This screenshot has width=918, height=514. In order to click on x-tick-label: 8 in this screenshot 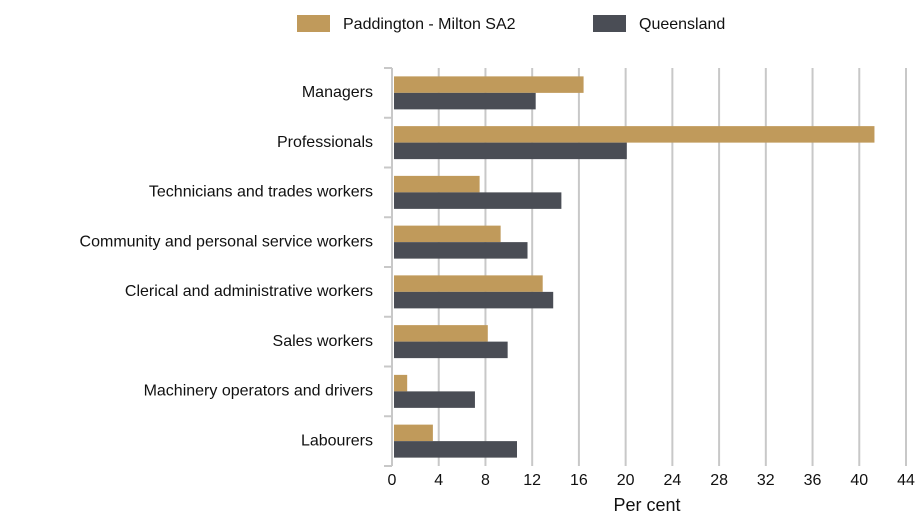, I will do `click(485, 480)`.